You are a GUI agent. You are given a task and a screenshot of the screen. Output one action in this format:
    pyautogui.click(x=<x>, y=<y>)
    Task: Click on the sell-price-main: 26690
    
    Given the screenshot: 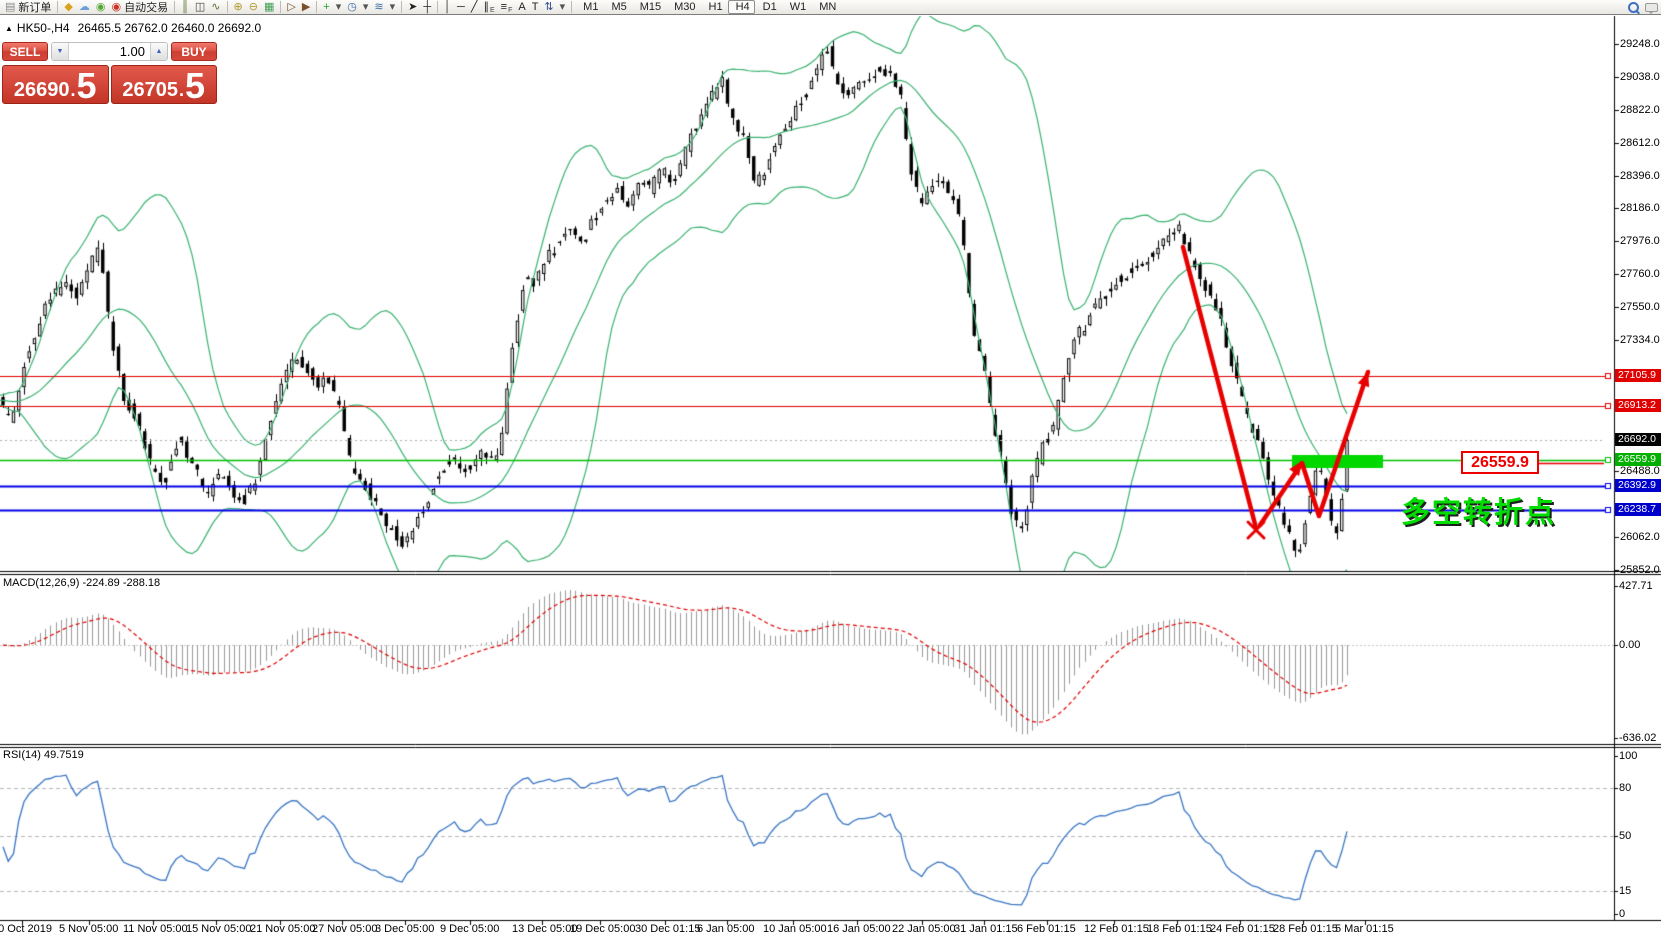 What is the action you would take?
    pyautogui.click(x=41, y=90)
    